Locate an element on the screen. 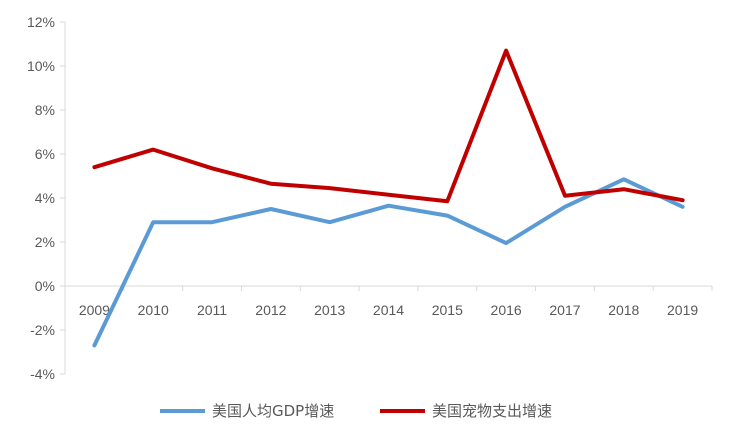 The height and width of the screenshot is (445, 733). x-tick-label: 2018 is located at coordinates (623, 310).